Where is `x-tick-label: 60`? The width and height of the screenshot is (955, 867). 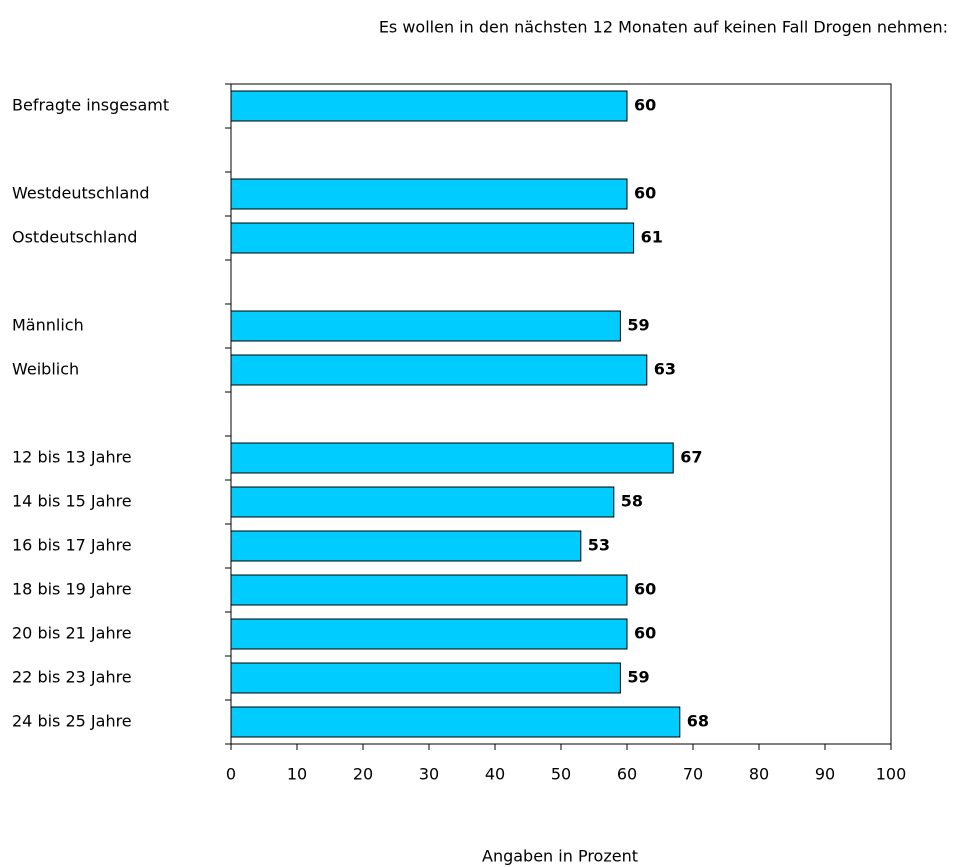
x-tick-label: 60 is located at coordinates (627, 774).